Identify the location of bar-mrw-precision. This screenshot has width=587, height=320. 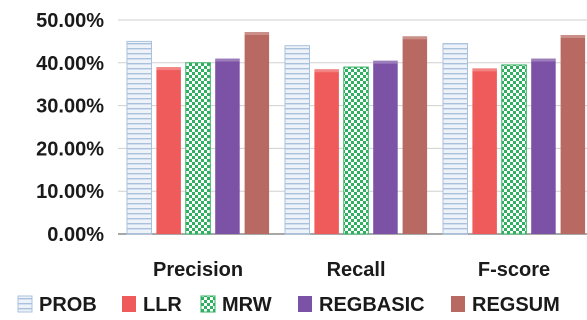
(198, 148).